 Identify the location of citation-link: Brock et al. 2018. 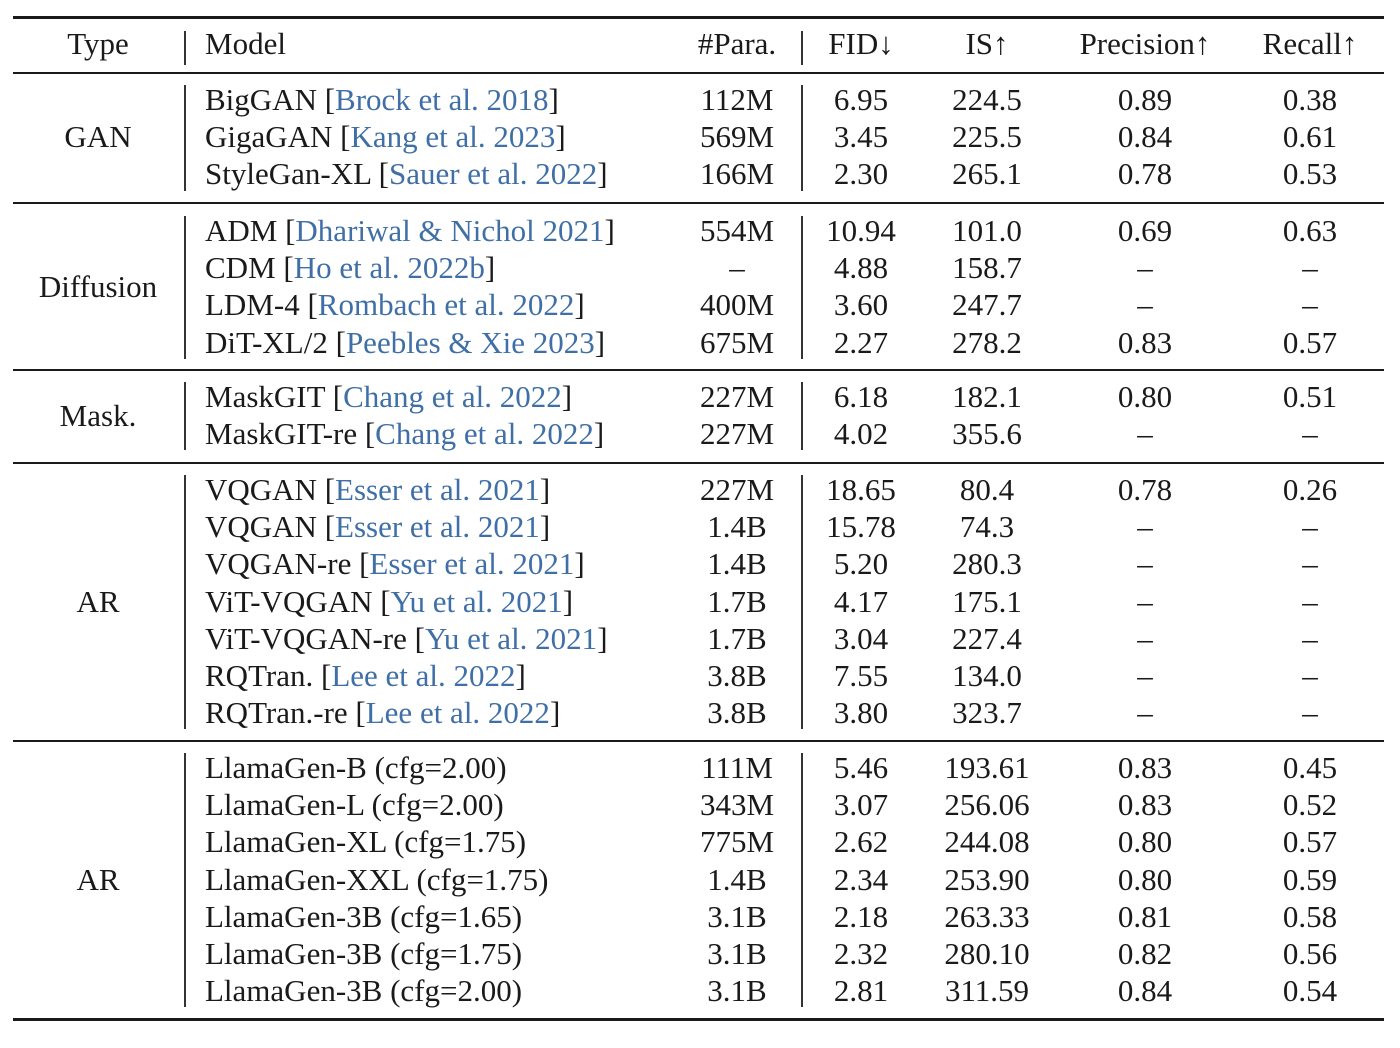
(442, 99).